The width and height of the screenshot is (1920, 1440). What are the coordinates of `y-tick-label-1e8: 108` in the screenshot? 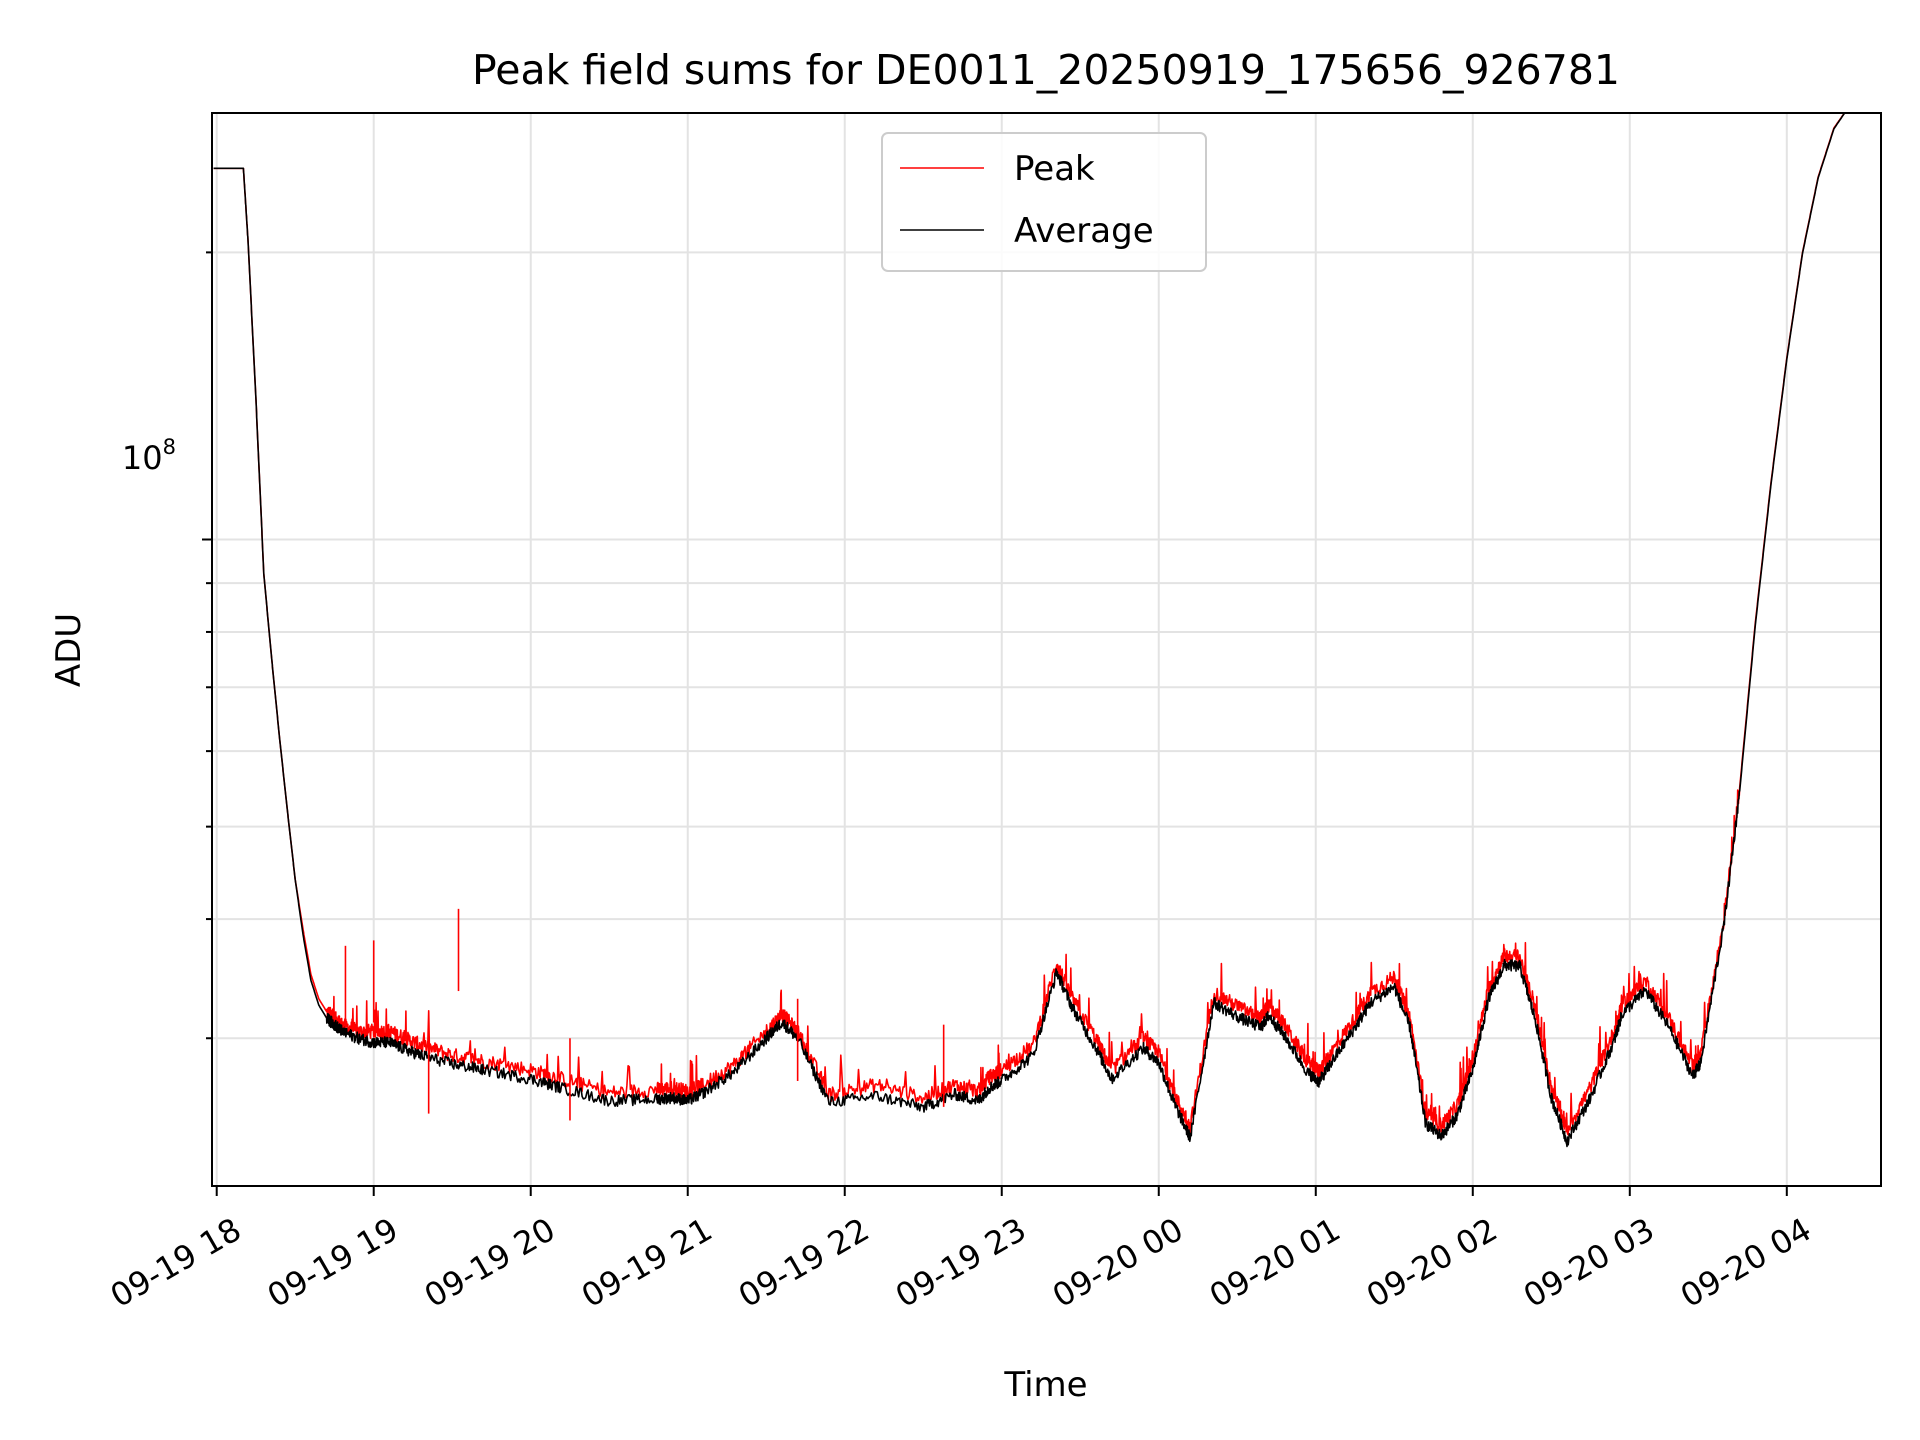 It's located at (149, 456).